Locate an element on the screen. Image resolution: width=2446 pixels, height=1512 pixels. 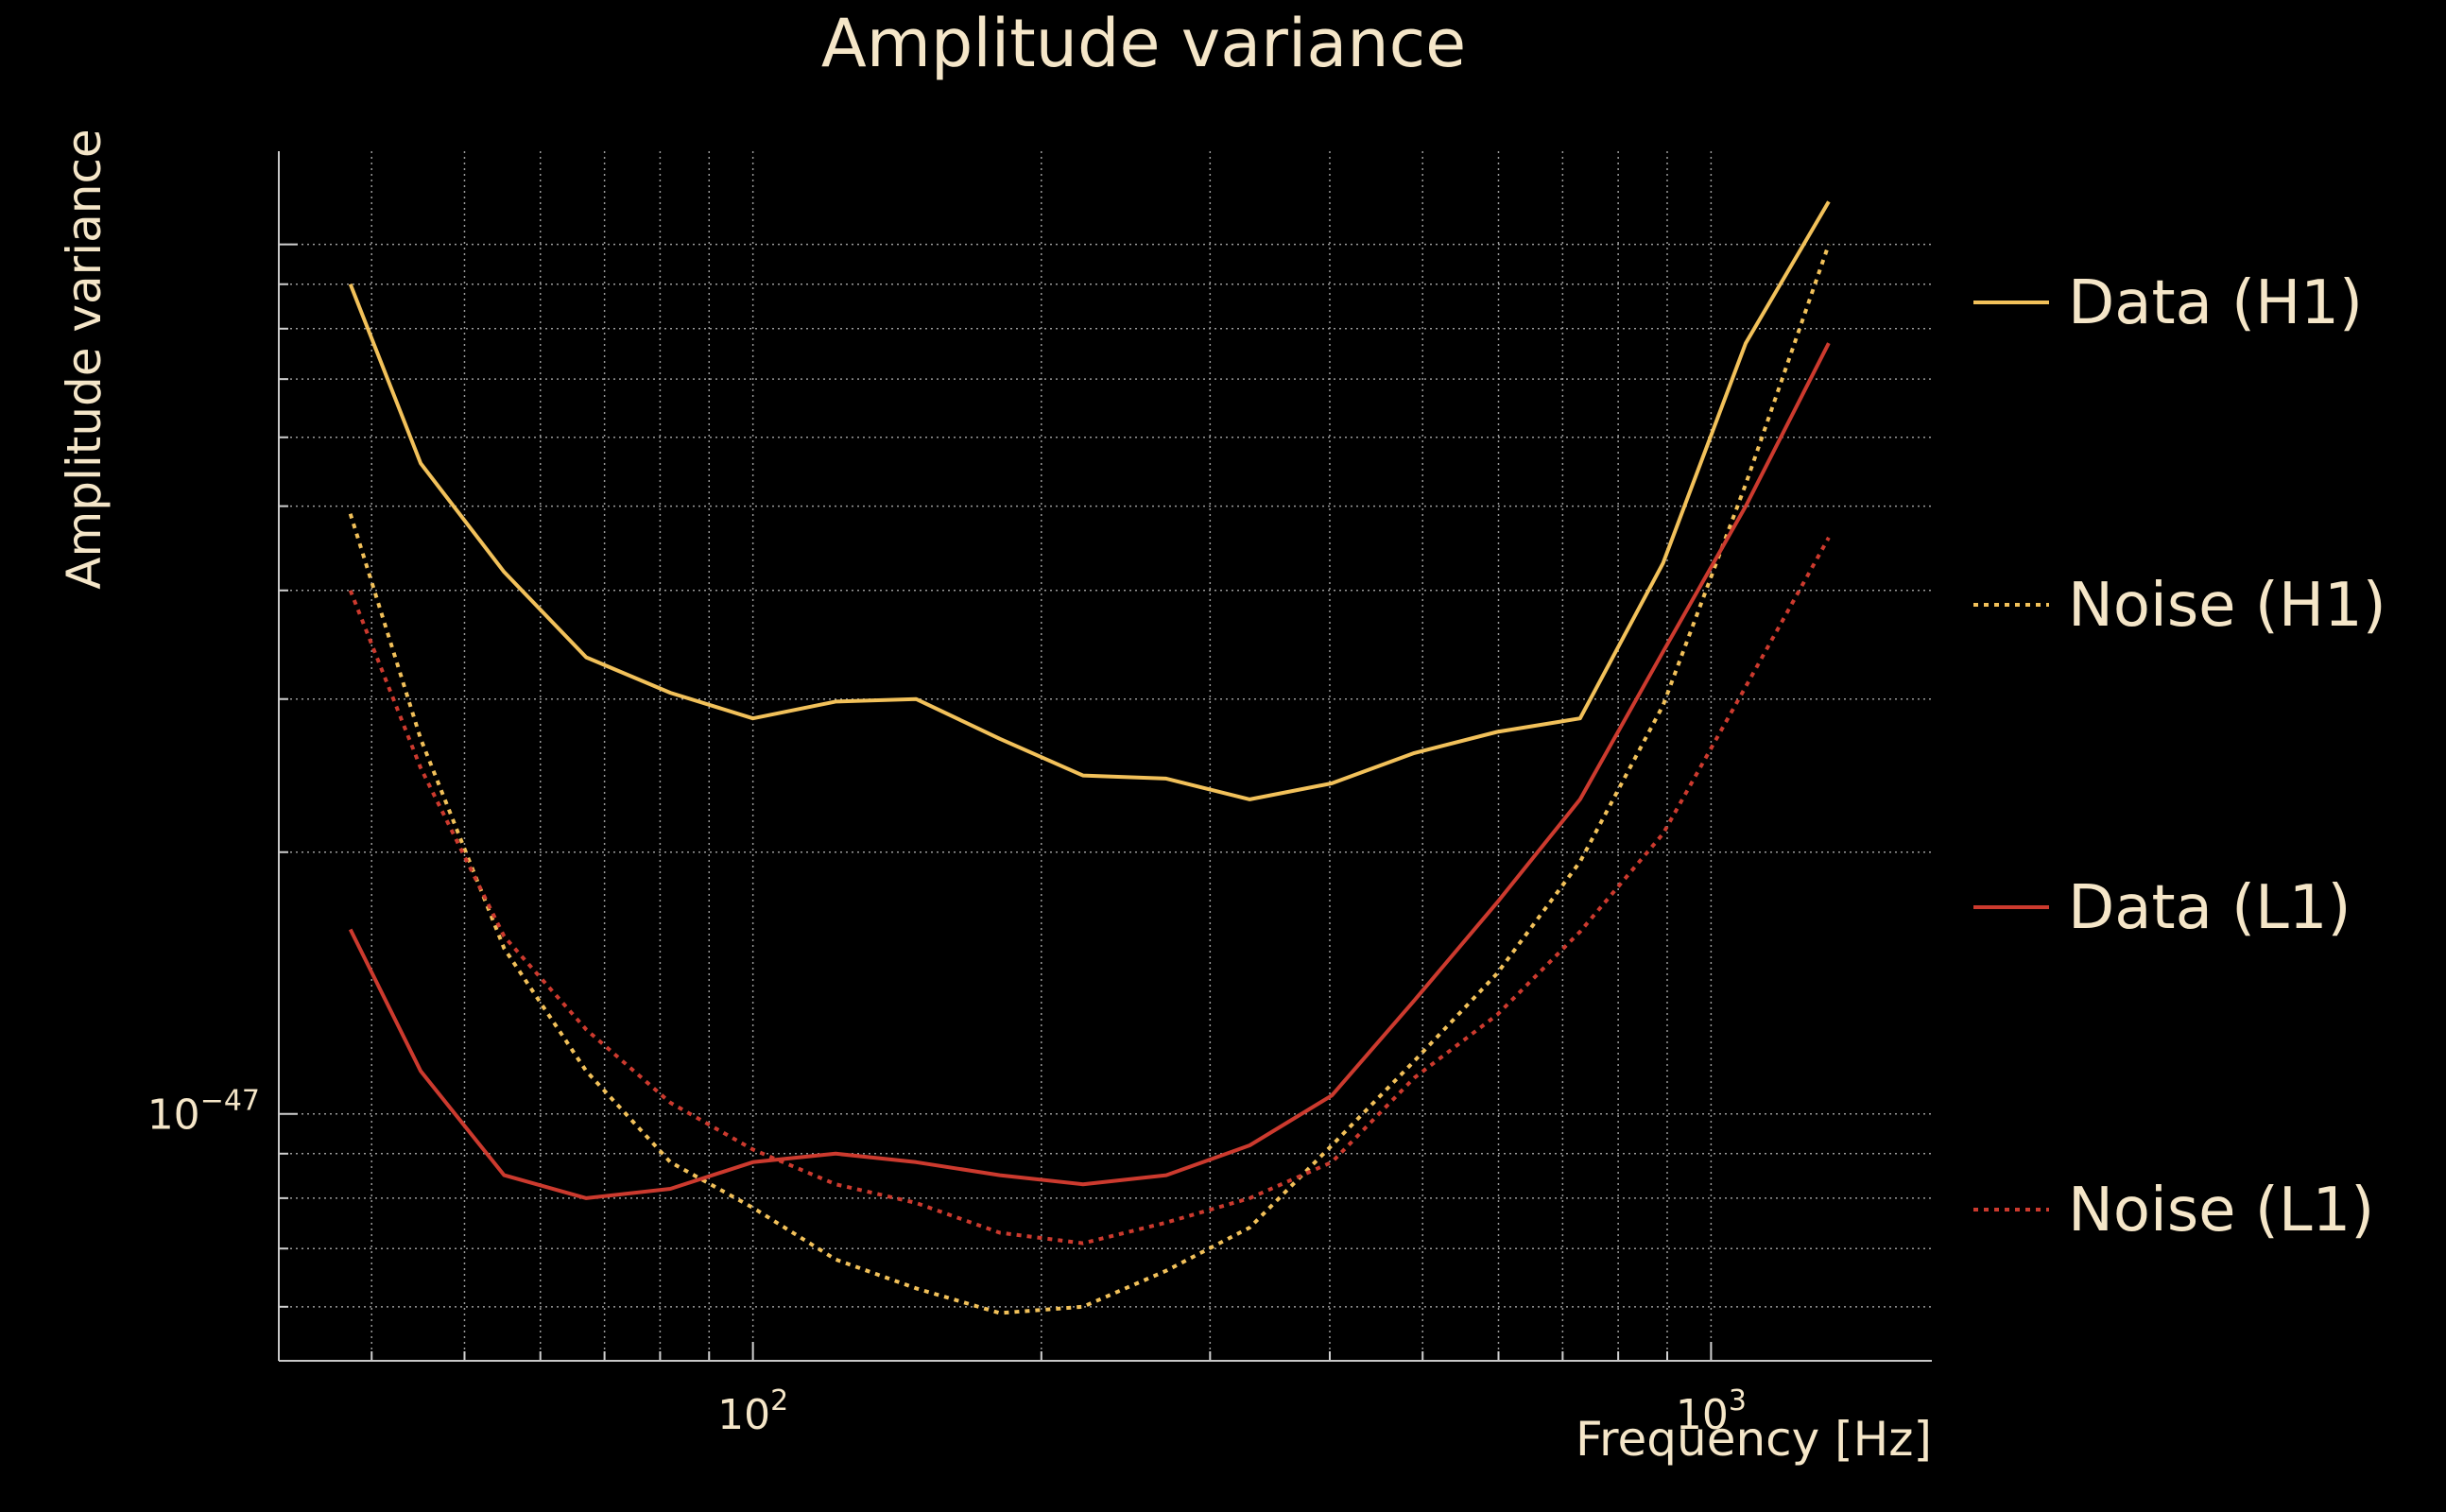
x-tick-label: 10² is located at coordinates (752, 1411).